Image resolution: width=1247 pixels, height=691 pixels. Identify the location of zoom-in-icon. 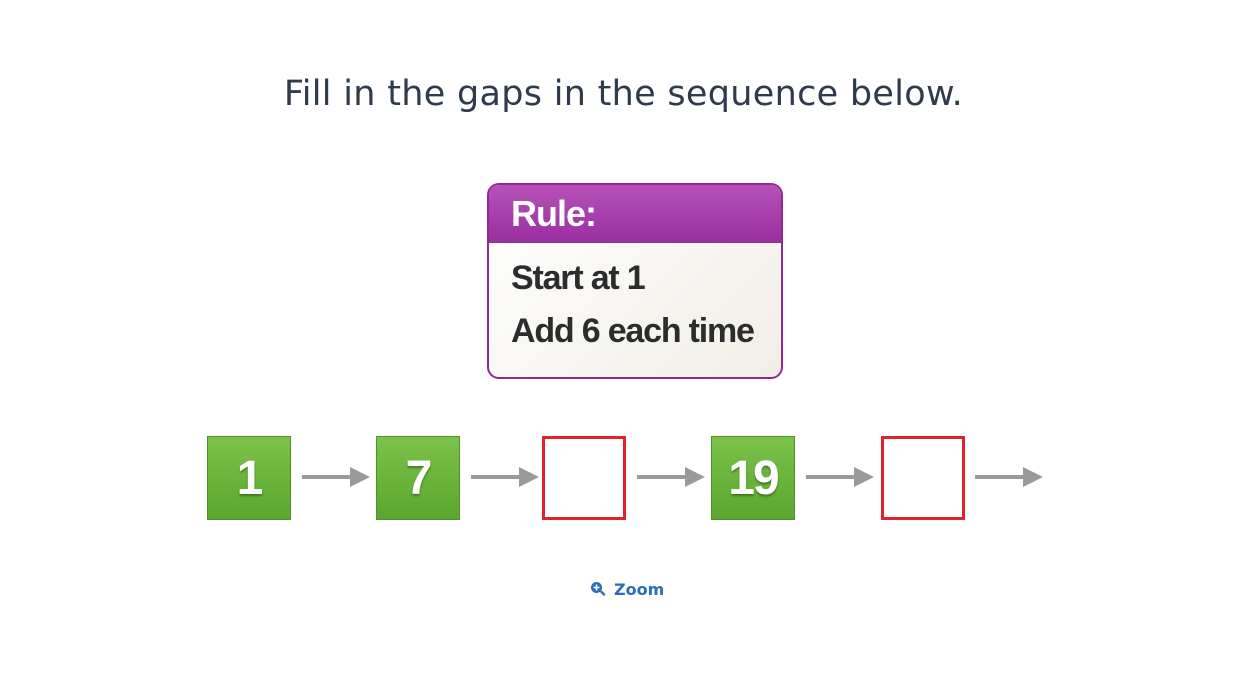
(598, 589).